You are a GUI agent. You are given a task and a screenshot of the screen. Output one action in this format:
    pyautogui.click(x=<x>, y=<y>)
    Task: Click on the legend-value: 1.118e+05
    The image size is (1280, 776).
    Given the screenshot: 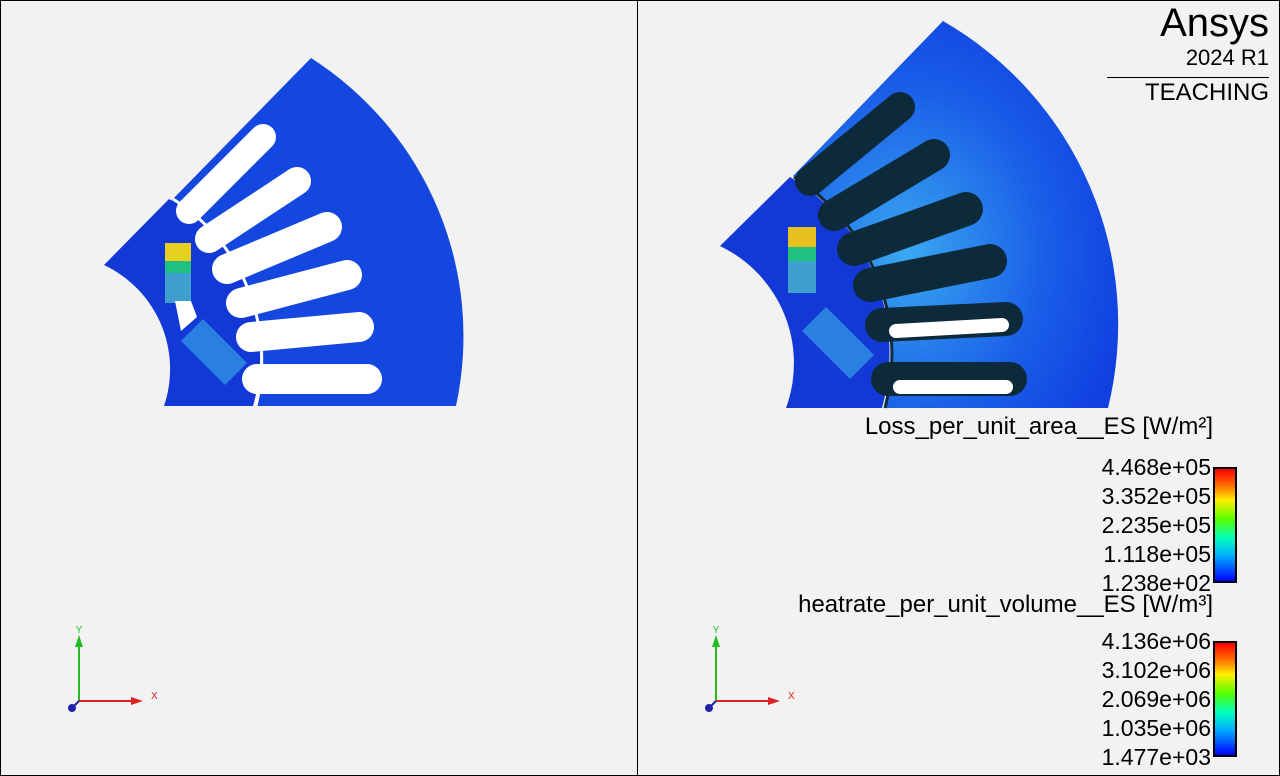 What is the action you would take?
    pyautogui.click(x=1157, y=554)
    